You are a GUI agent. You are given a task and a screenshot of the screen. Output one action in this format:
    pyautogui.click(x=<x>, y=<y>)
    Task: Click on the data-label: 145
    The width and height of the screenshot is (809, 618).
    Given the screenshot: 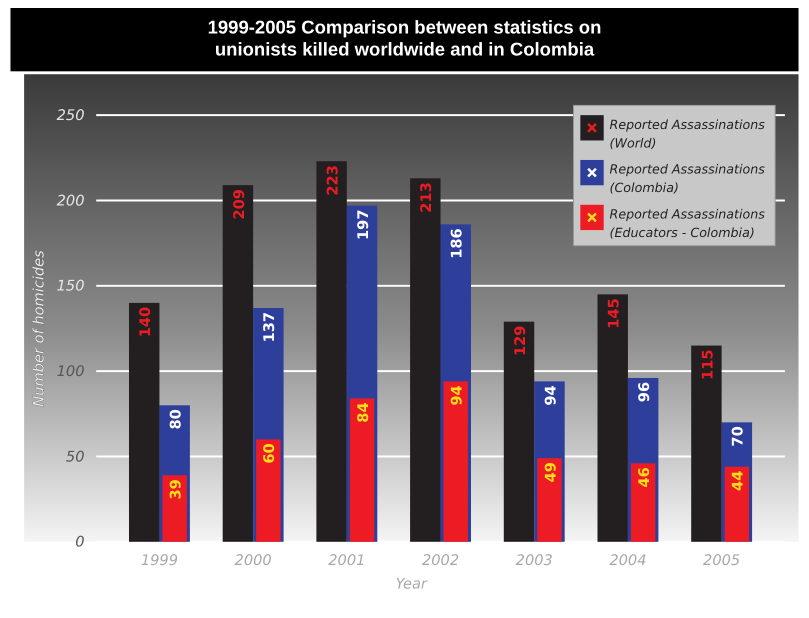 What is the action you would take?
    pyautogui.click(x=614, y=313)
    